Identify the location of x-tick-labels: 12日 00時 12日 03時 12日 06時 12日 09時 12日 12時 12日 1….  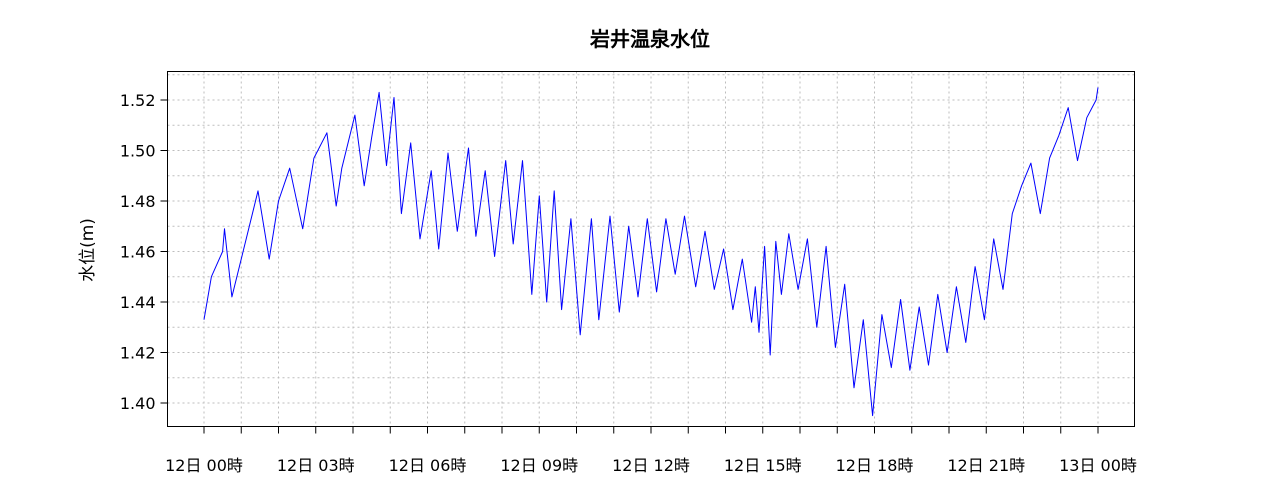
(651, 465).